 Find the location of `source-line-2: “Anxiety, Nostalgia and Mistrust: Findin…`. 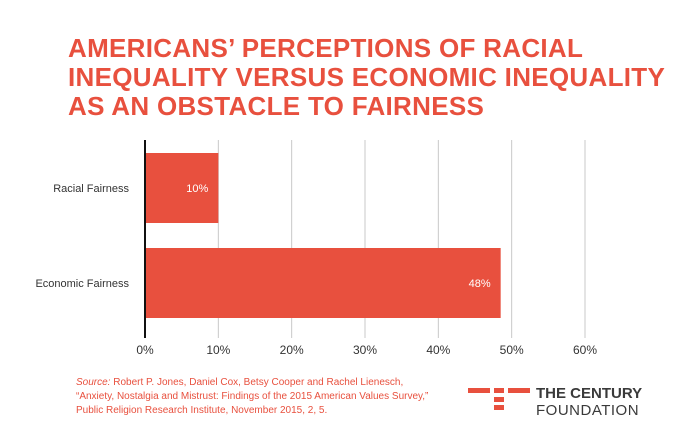

source-line-2: “Anxiety, Nostalgia and Mistrust: Findin… is located at coordinates (252, 396).